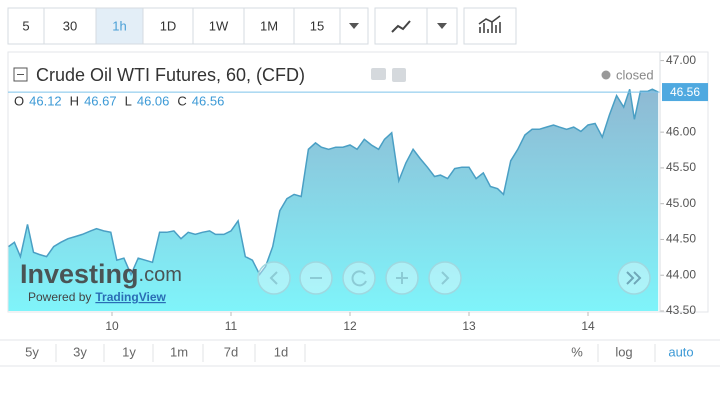 Image resolution: width=720 pixels, height=405 pixels. Describe the element at coordinates (181, 100) in the screenshot. I see `ohlc-key: C` at that location.